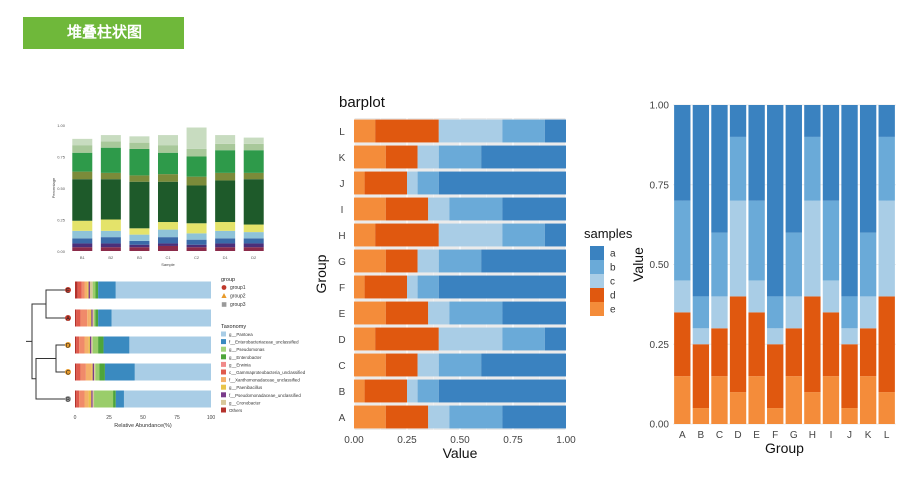  Describe the element at coordinates (68, 374) in the screenshot. I see `row-label: C` at that location.